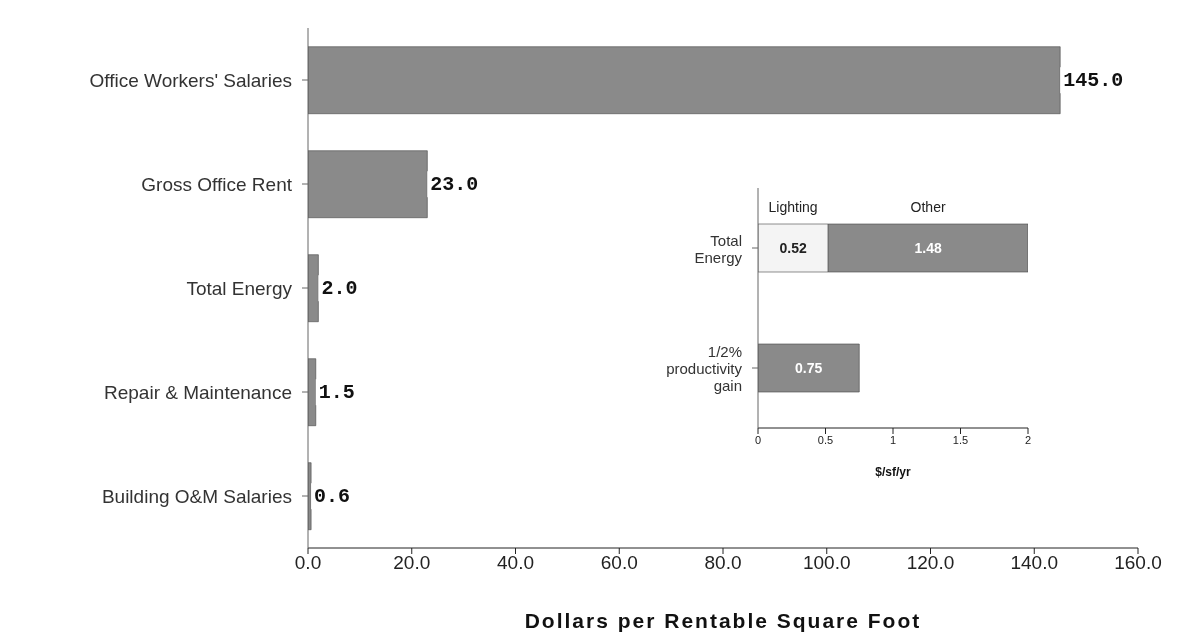  Describe the element at coordinates (515, 563) in the screenshot. I see `x-tick-label: 40.0` at that location.